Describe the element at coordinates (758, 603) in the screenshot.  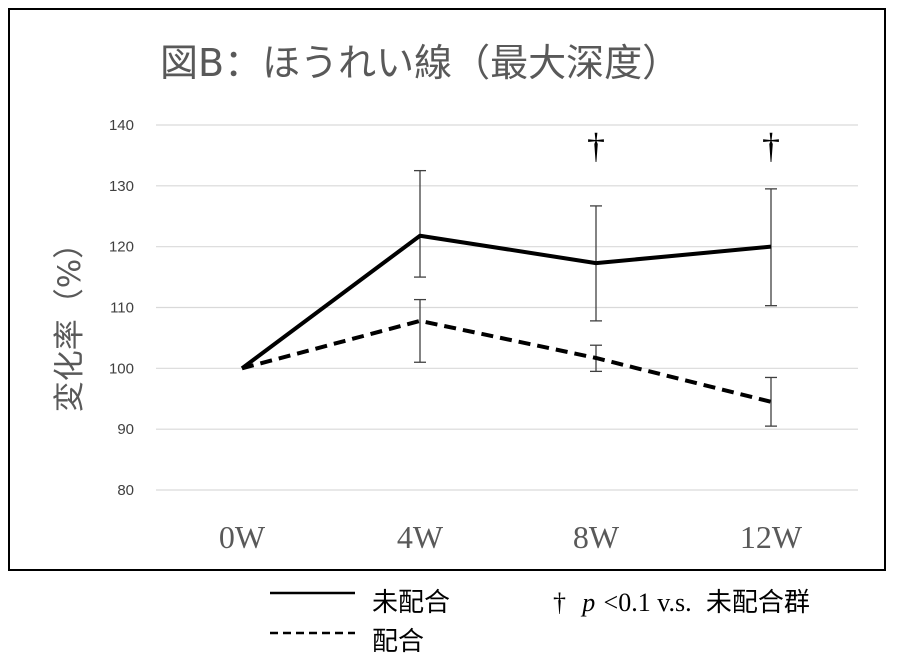
I see `note-group: 未配合群` at that location.